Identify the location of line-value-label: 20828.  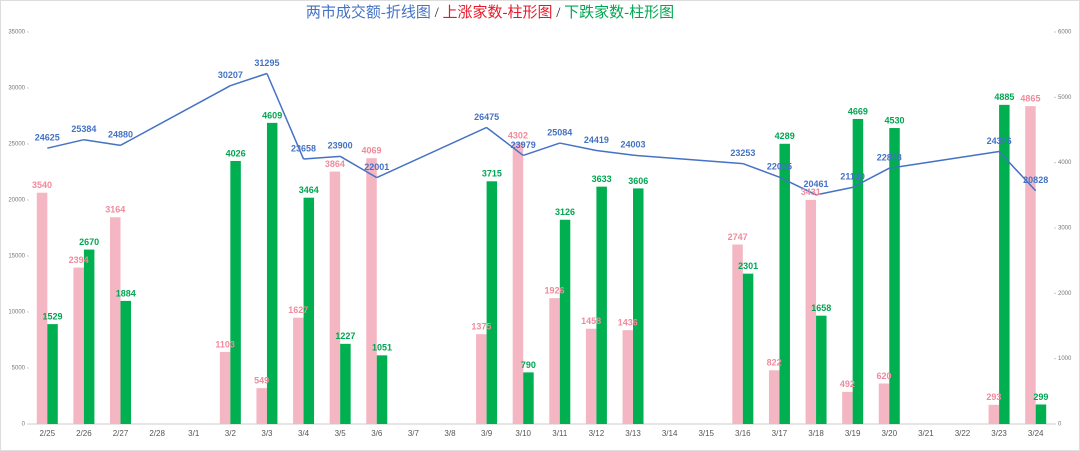
(1035, 180).